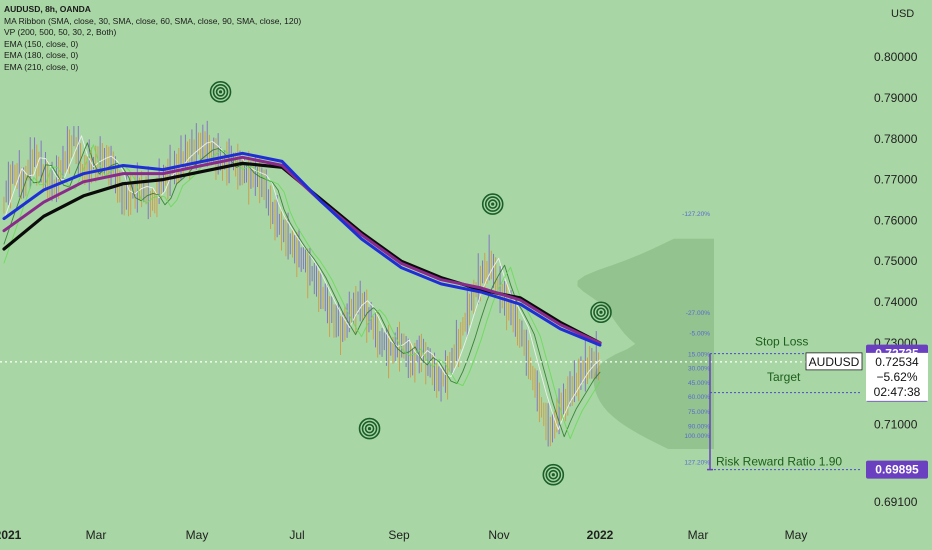  What do you see at coordinates (699, 427) in the screenshot?
I see `fib-level-label: 90.00%` at bounding box center [699, 427].